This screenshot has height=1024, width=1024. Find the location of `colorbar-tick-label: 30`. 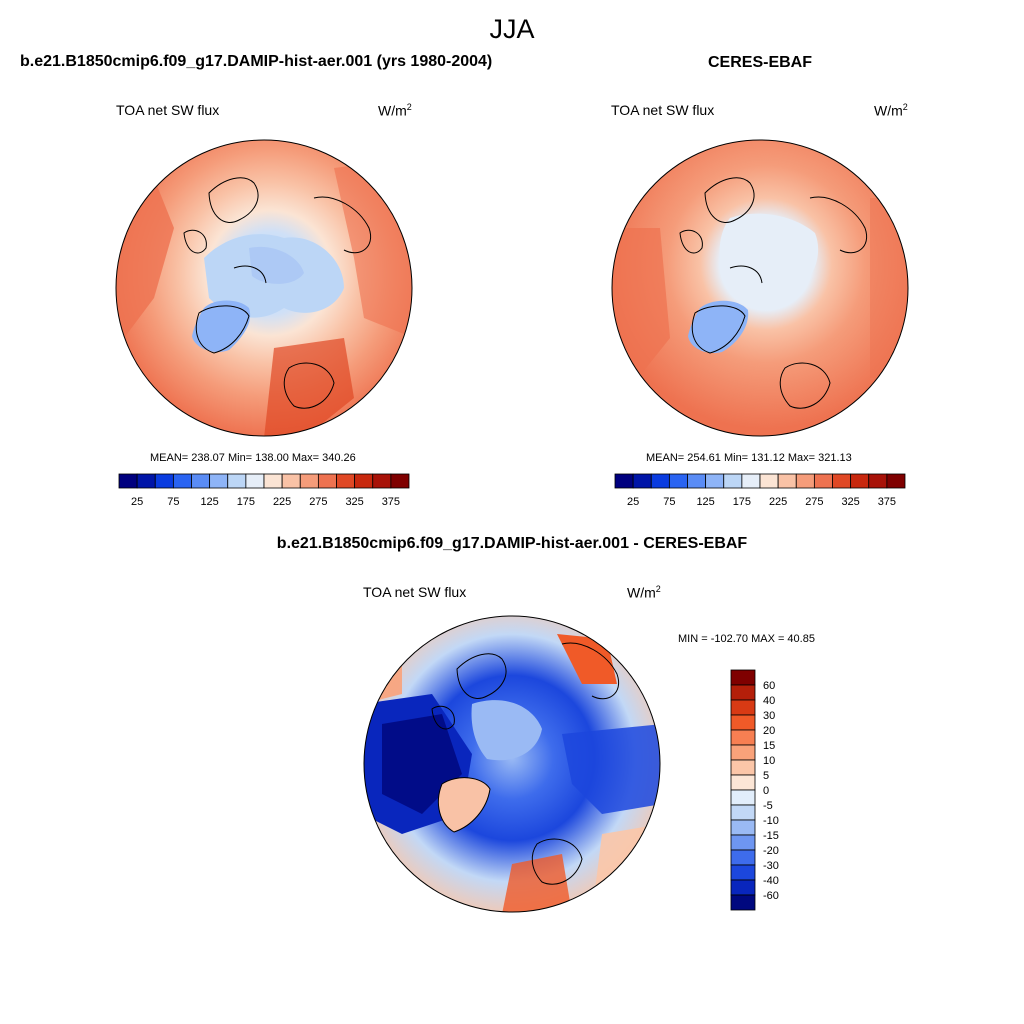

colorbar-tick-label: 30 is located at coordinates (769, 716).